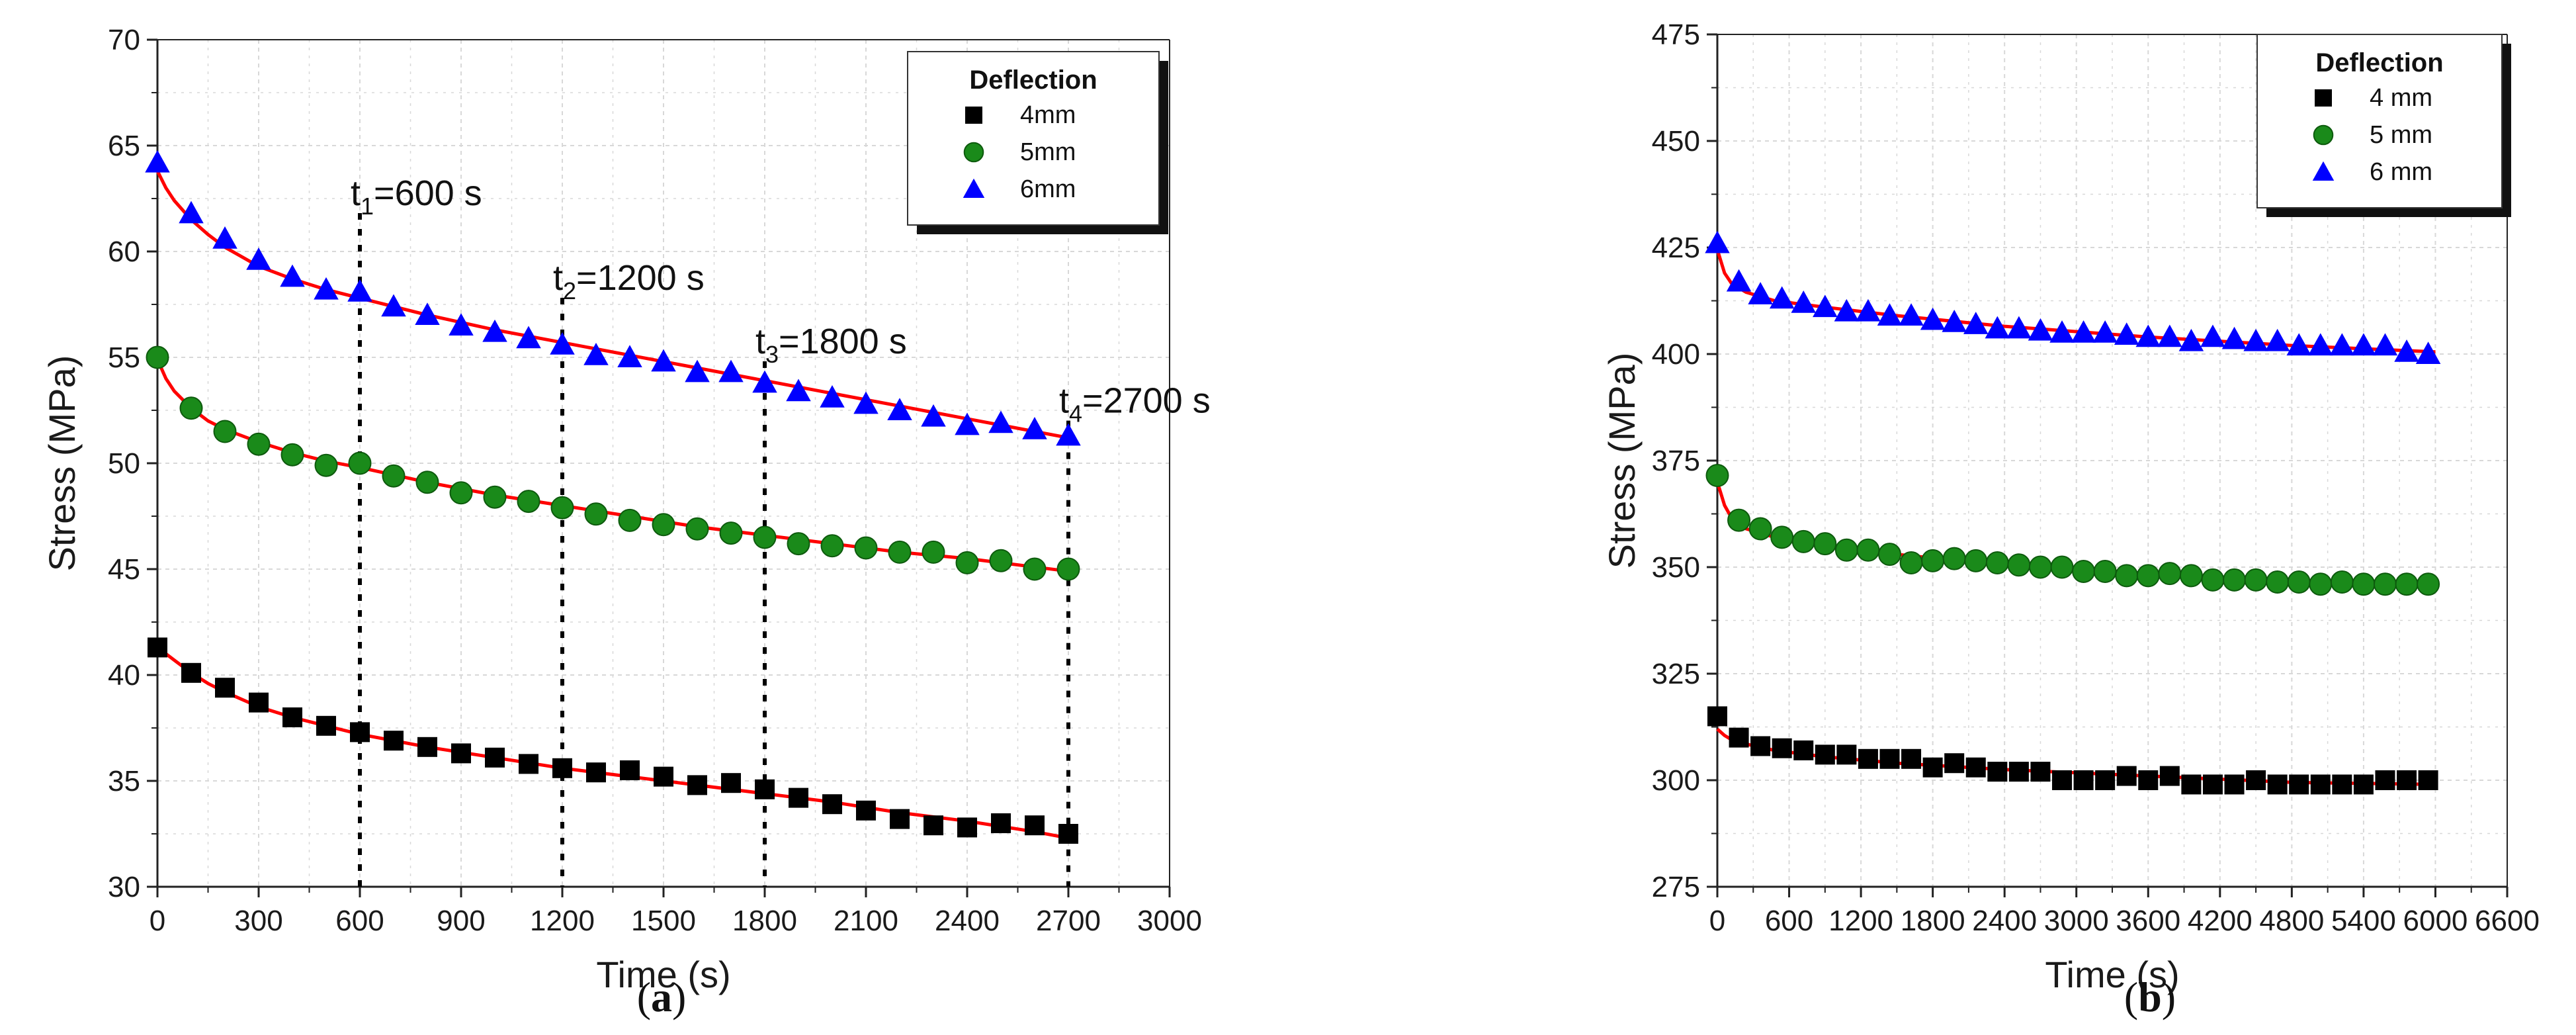 The image size is (2576, 1035). I want to click on y-axis-title: Stress (MPa), so click(62, 463).